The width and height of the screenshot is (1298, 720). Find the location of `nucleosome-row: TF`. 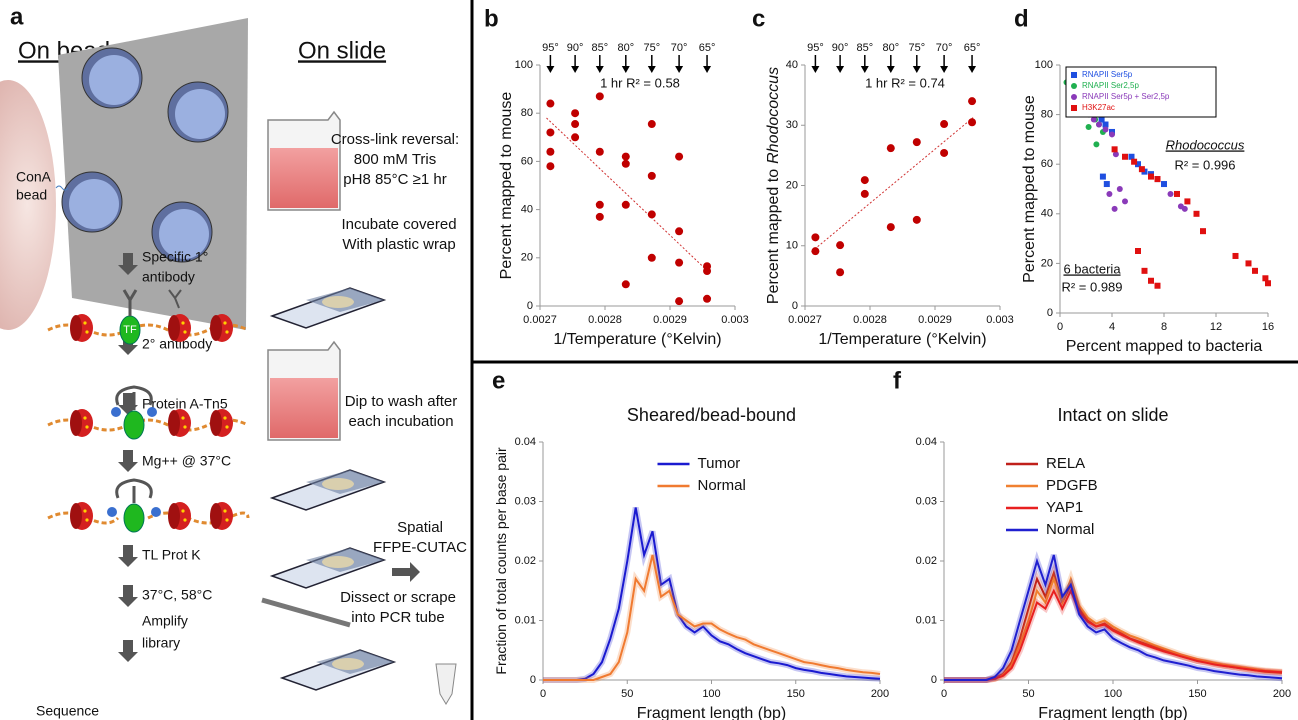

nucleosome-row: TF is located at coordinates (148, 317).